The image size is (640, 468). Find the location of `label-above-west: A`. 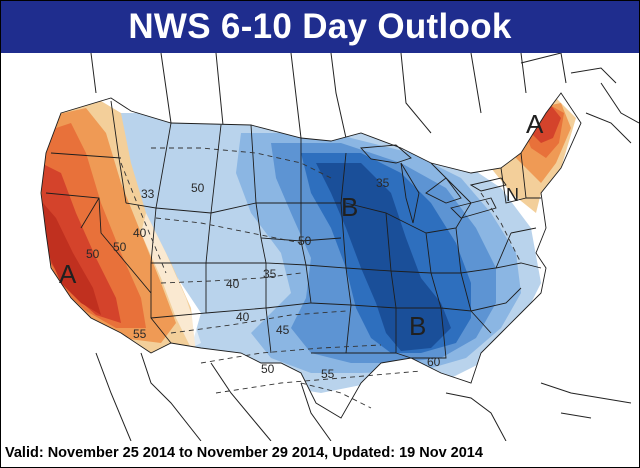

label-above-west: A is located at coordinates (68, 274).